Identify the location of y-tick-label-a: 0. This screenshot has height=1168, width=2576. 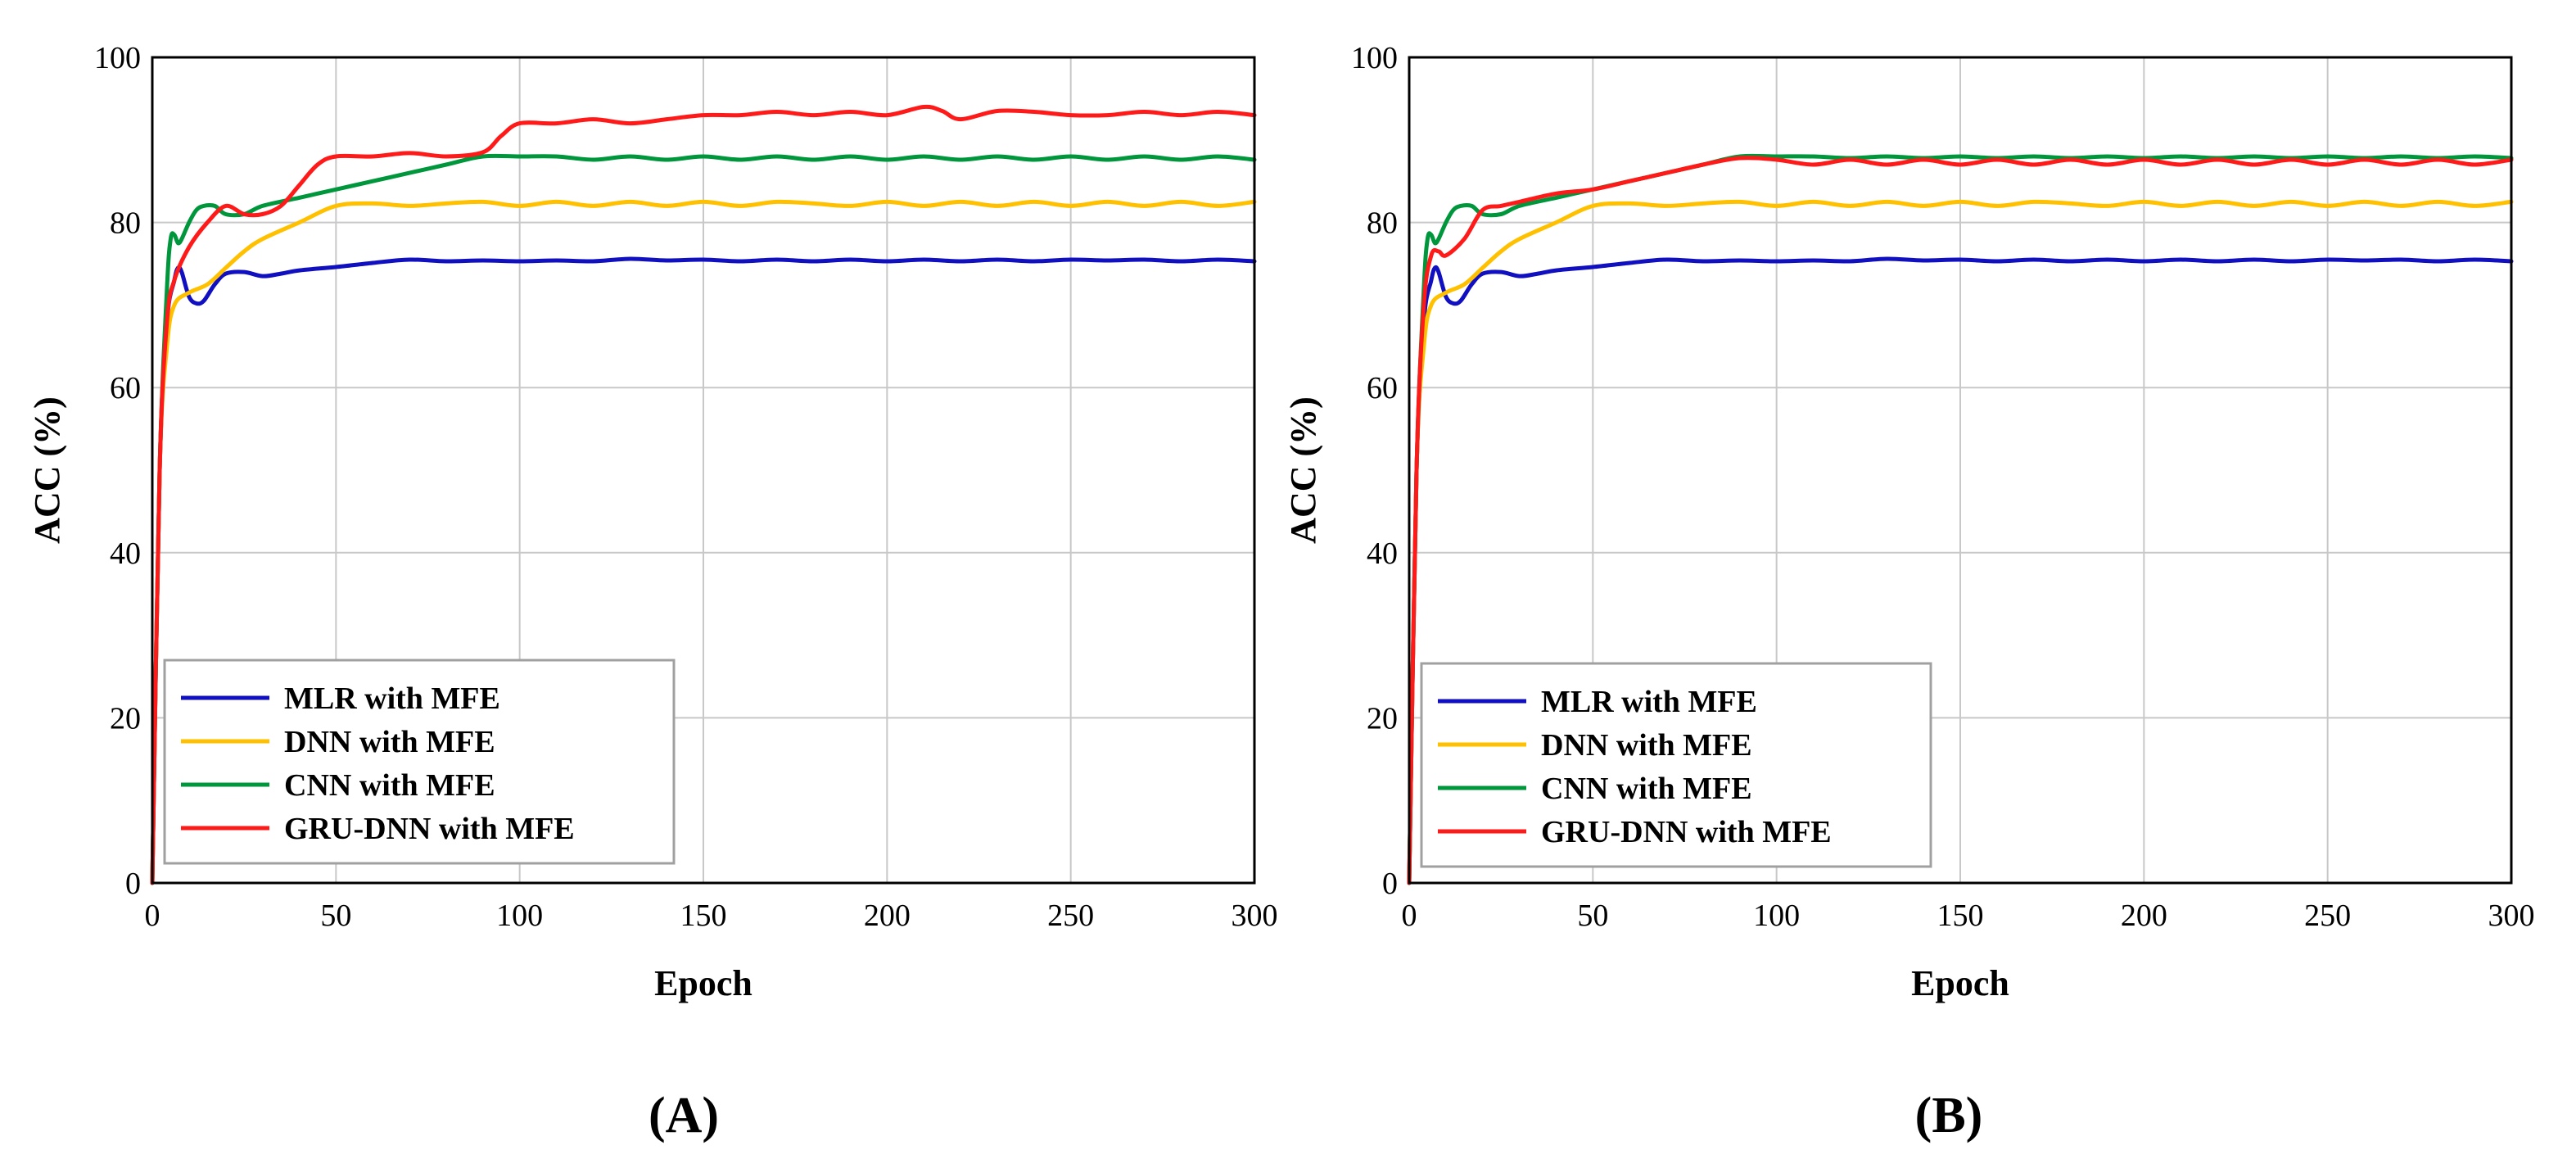
(133, 884).